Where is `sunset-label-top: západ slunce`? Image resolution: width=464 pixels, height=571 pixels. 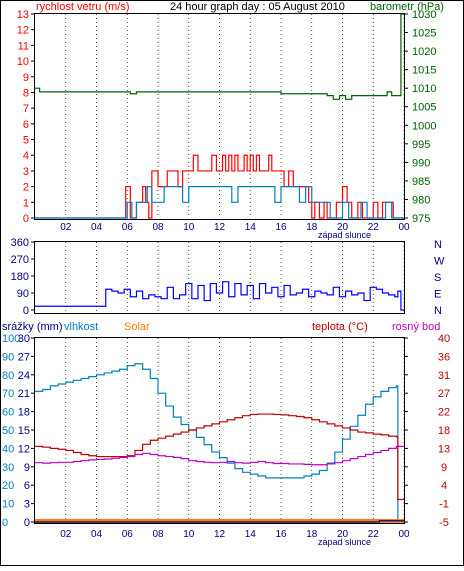 sunset-label-top: západ slunce is located at coordinates (344, 235).